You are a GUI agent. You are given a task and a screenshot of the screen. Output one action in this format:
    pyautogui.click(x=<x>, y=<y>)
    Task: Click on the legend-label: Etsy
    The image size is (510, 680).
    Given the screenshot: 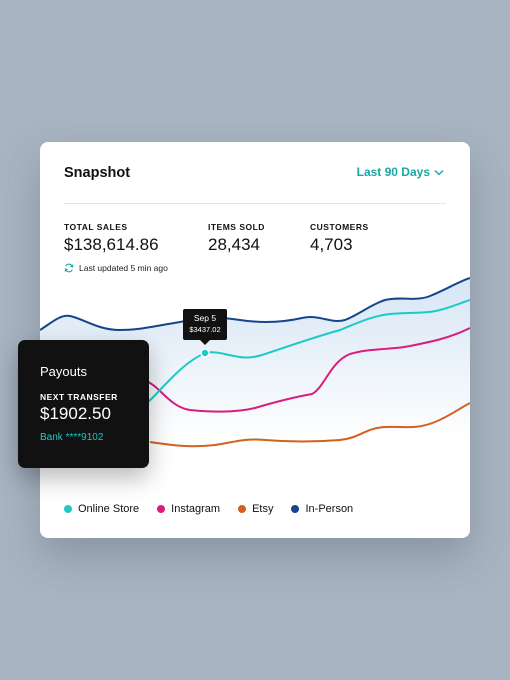 What is the action you would take?
    pyautogui.click(x=263, y=509)
    